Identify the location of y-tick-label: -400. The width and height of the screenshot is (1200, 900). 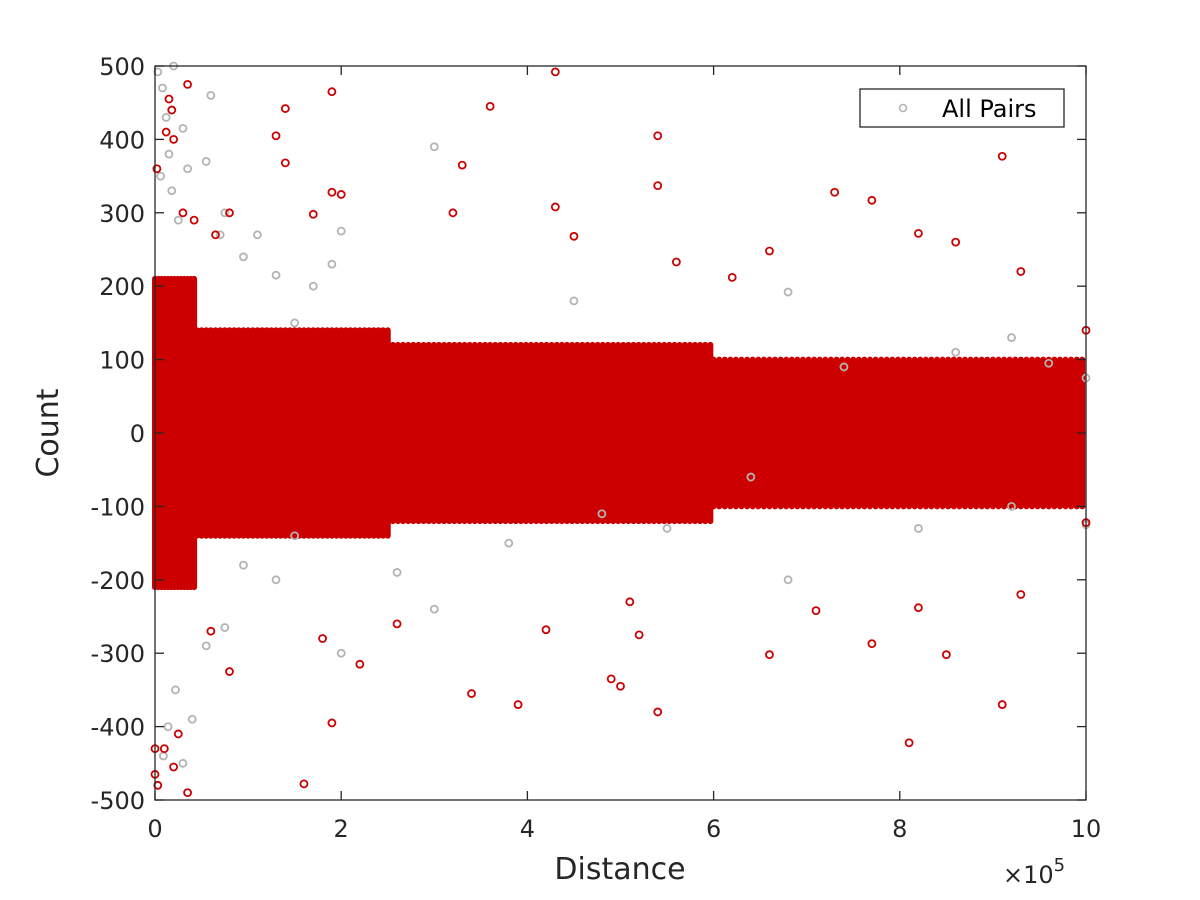
(118, 728).